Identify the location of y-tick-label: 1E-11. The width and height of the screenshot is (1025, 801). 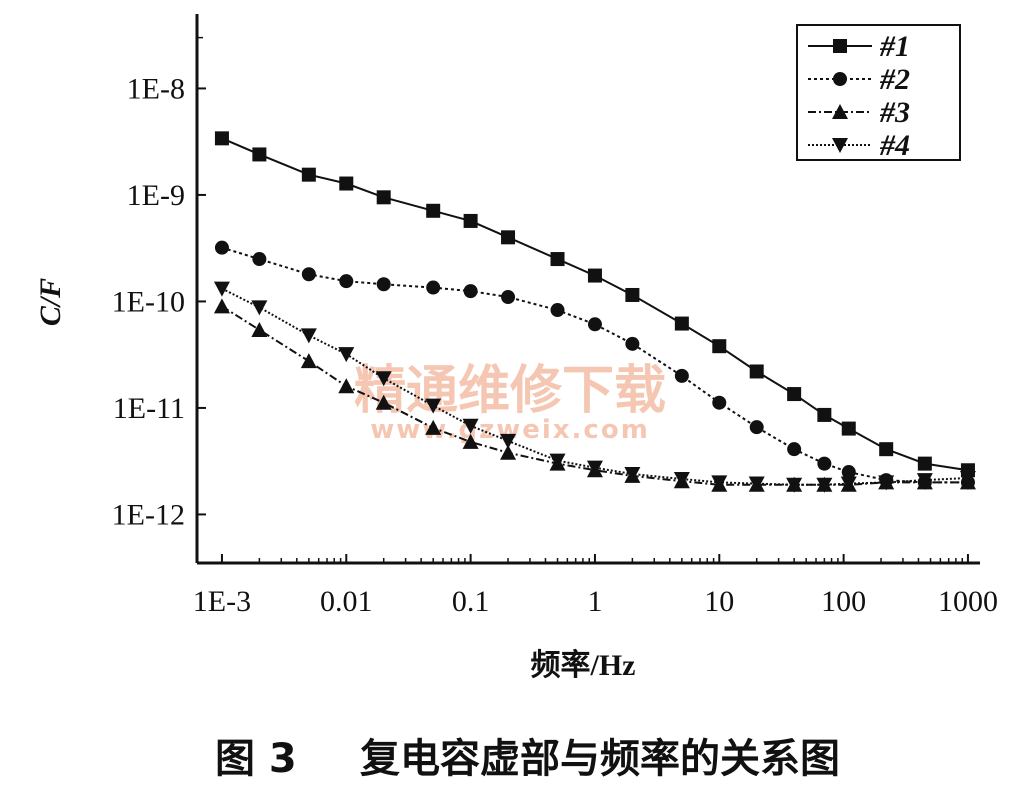
(149, 408).